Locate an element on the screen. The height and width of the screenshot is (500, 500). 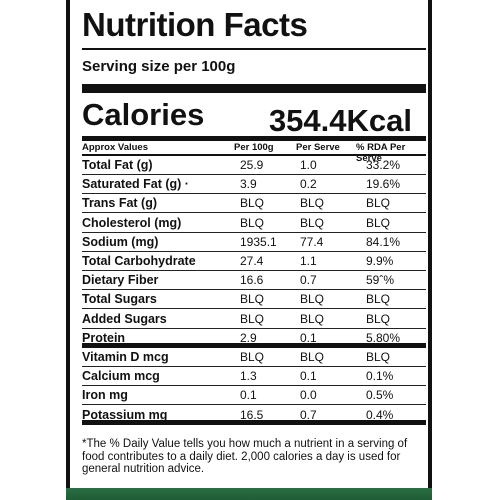
value-per-100g: 1.3 is located at coordinates (248, 376).